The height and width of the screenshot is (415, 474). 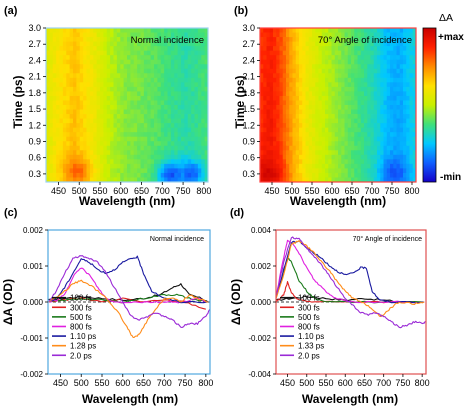 What do you see at coordinates (271, 191) in the screenshot?
I see `x-tick-label: 450` at bounding box center [271, 191].